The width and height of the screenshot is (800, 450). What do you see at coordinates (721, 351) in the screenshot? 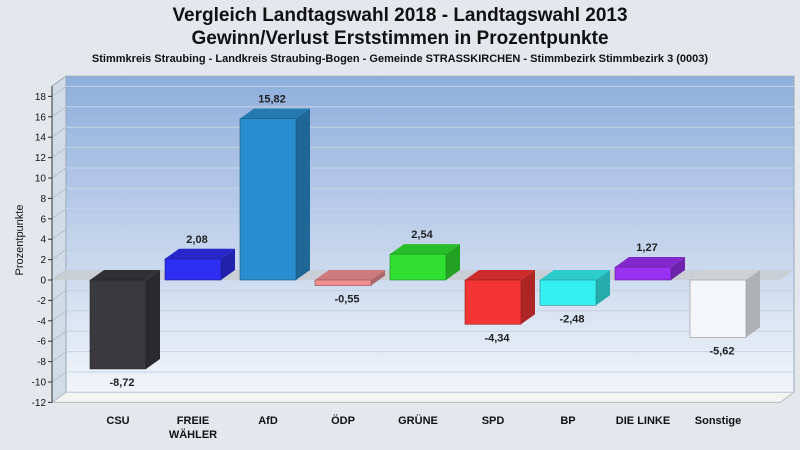
I see `data-label: -5,62` at bounding box center [721, 351].